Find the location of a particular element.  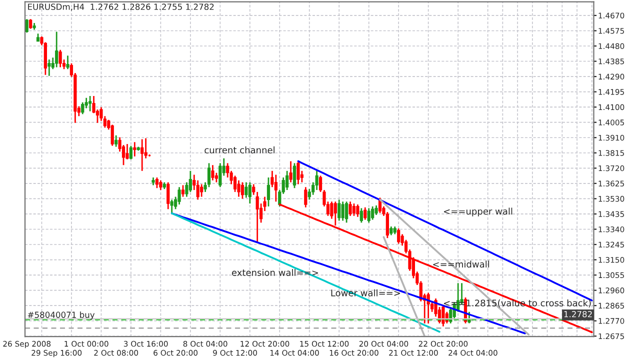

annotation: current channel is located at coordinates (239, 150).